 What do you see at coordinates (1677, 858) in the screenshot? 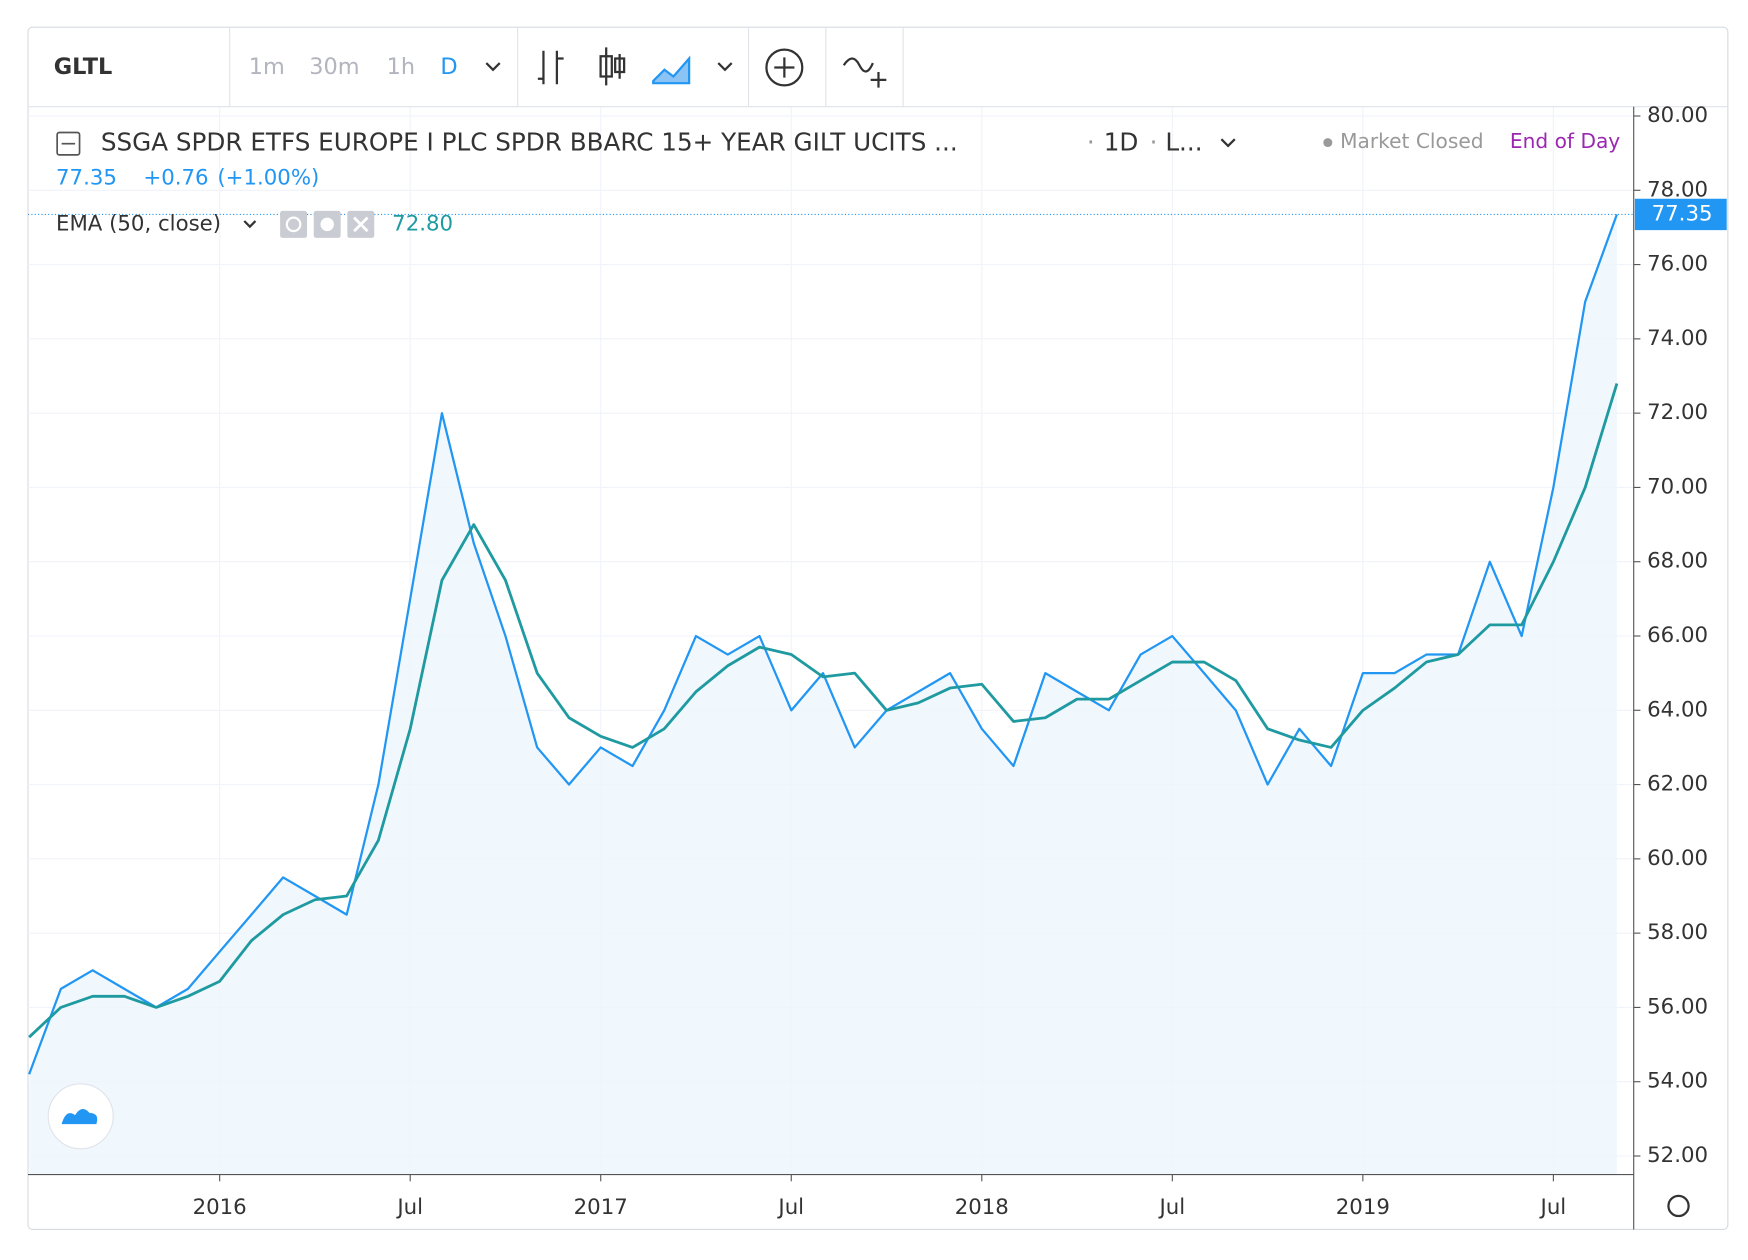
I see `y-tick-label: 60.00` at bounding box center [1677, 858].